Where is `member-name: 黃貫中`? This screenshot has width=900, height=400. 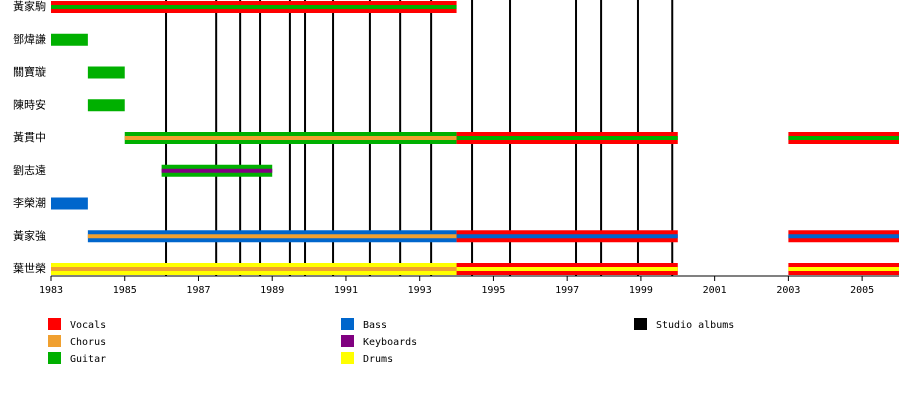
member-name: 黃貫中 is located at coordinates (29, 137).